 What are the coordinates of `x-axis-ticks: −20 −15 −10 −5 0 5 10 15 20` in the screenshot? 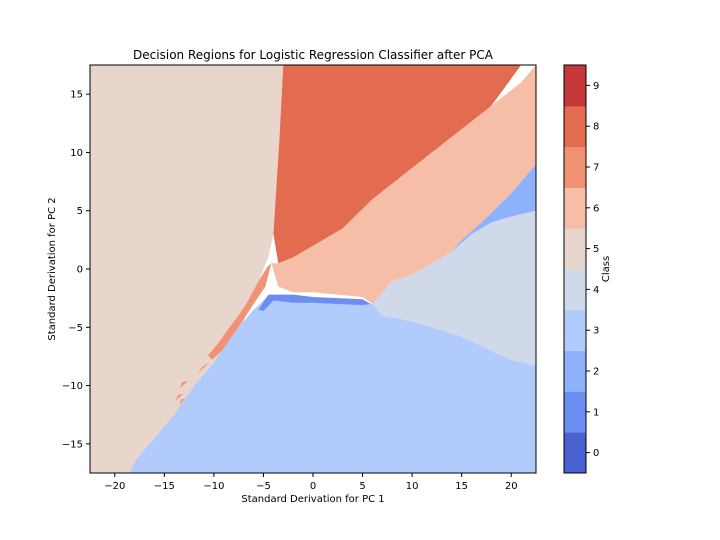 It's located at (311, 482).